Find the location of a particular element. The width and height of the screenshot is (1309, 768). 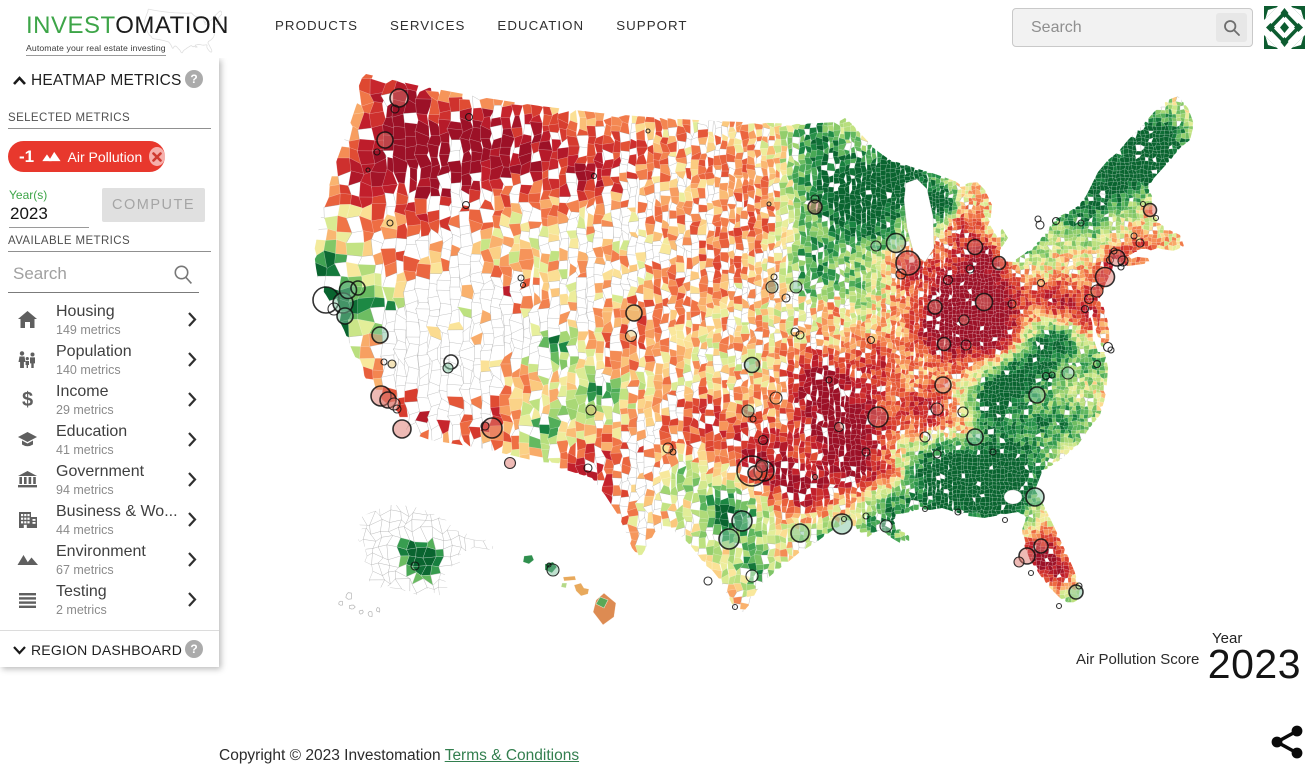

heatmap-help-icon: ? is located at coordinates (194, 79).